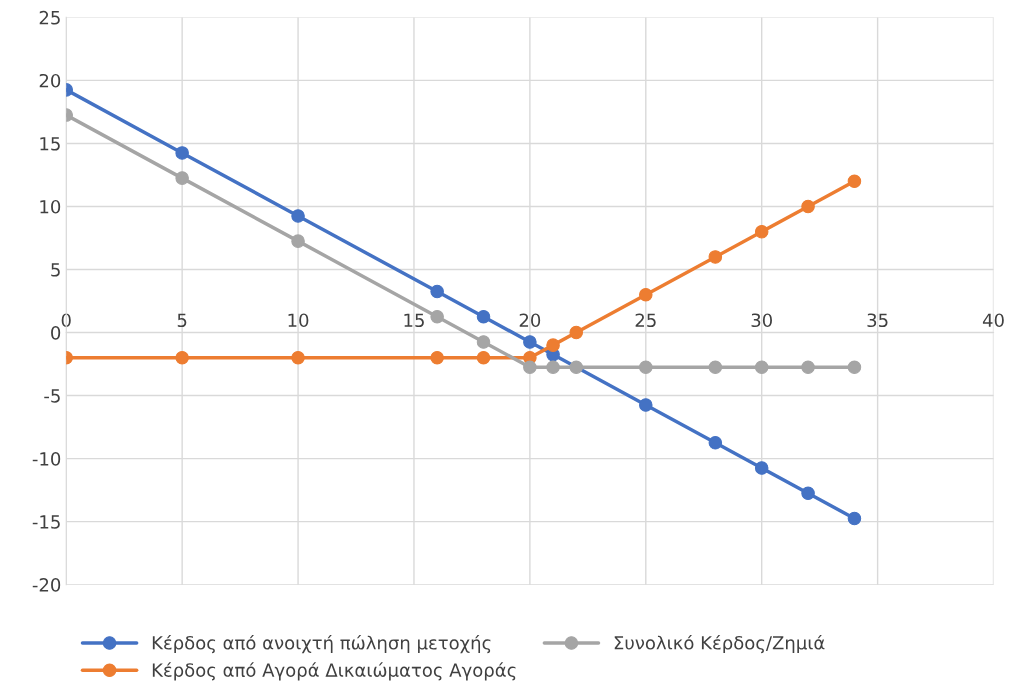  I want to click on x-tick-label: 0, so click(66, 320).